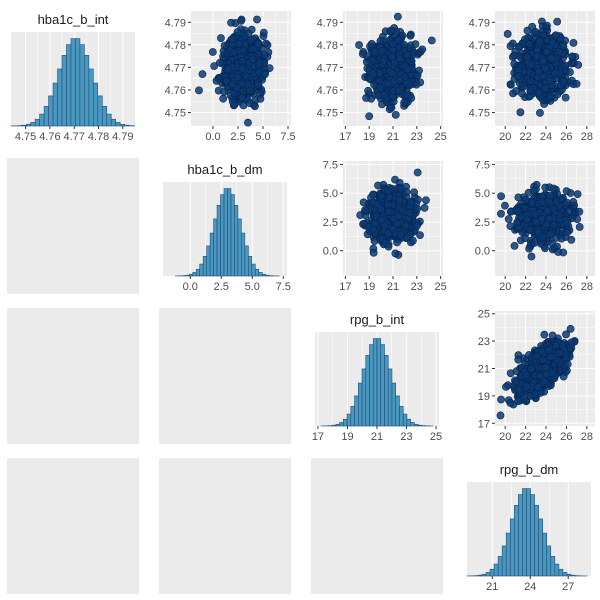 This screenshot has width=600, height=600. Describe the element at coordinates (330, 165) in the screenshot. I see `y-tick-label: 7.5` at that location.